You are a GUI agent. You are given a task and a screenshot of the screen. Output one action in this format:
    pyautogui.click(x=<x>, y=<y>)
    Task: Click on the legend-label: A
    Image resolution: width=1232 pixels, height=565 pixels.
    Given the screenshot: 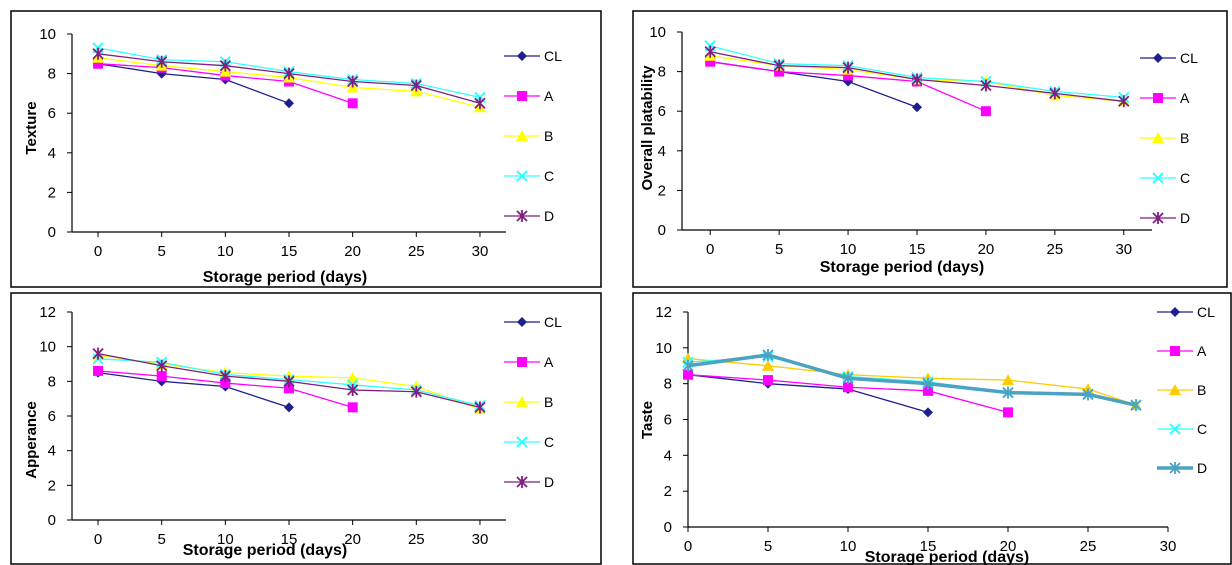 What is the action you would take?
    pyautogui.click(x=1202, y=351)
    